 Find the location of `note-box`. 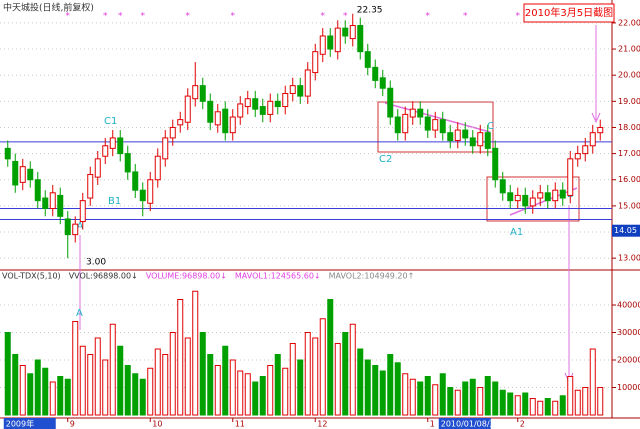

note-box is located at coordinates (569, 13).